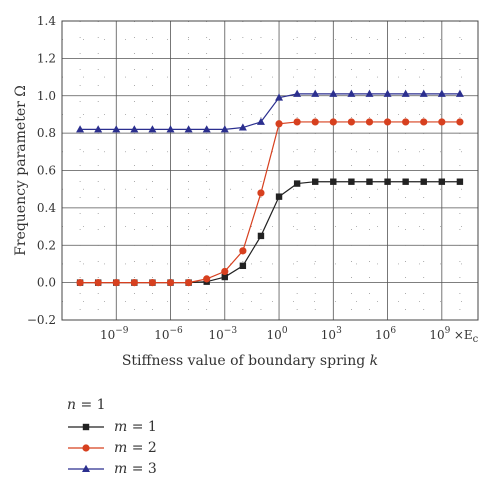  What do you see at coordinates (46, 21) in the screenshot?
I see `y-tick-label: 1.4` at bounding box center [46, 21].